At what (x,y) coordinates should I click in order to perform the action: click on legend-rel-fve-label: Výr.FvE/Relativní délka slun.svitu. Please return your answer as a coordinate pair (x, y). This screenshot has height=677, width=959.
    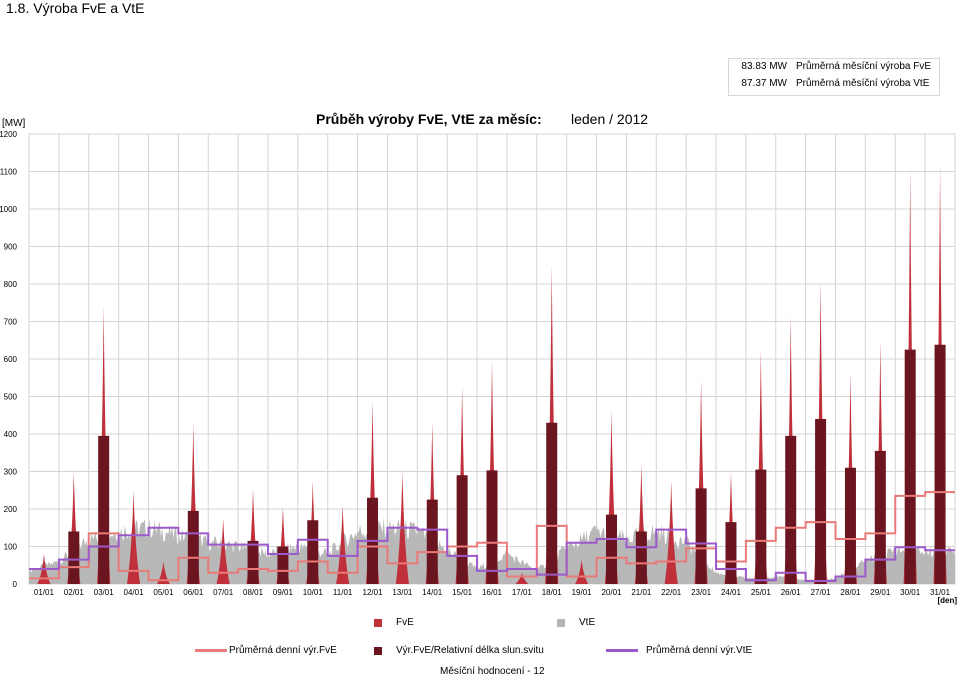
    Looking at the image, I should click on (470, 650).